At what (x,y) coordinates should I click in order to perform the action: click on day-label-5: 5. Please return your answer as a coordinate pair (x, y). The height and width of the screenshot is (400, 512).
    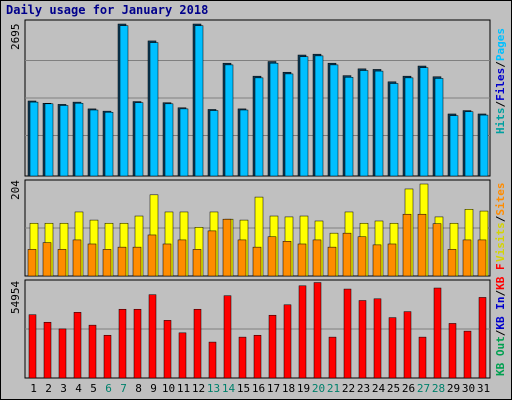
    Looking at the image, I should click on (93, 388).